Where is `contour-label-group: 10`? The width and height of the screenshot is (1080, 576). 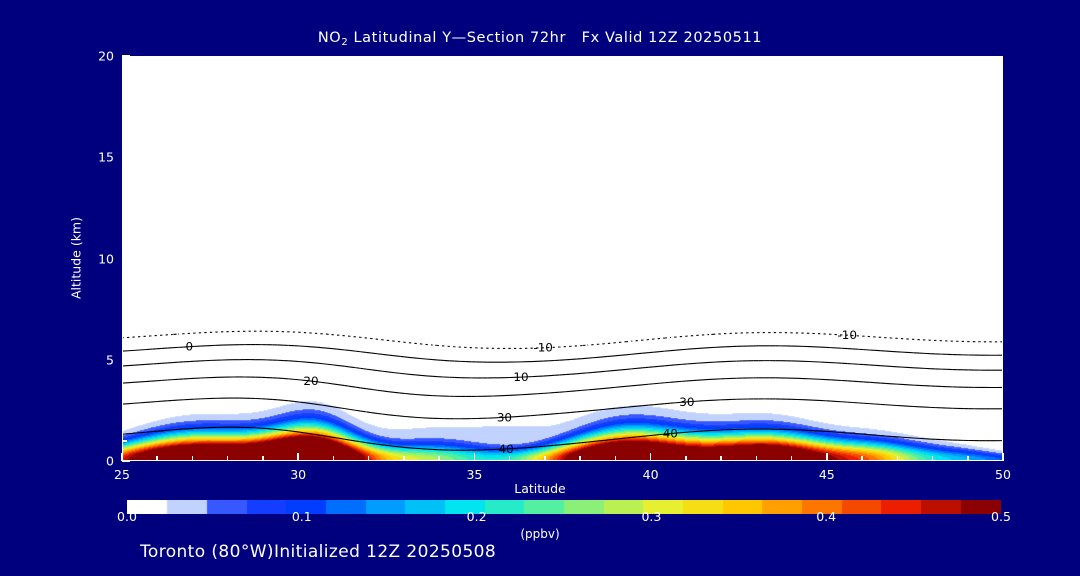 contour-label-group: 10 is located at coordinates (520, 377).